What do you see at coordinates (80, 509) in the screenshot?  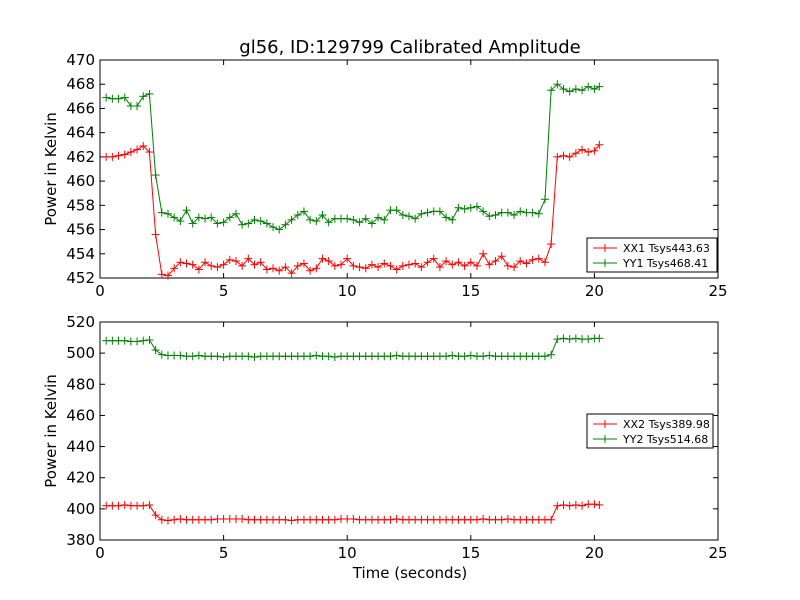 I see `y-tick-label: 400` at bounding box center [80, 509].